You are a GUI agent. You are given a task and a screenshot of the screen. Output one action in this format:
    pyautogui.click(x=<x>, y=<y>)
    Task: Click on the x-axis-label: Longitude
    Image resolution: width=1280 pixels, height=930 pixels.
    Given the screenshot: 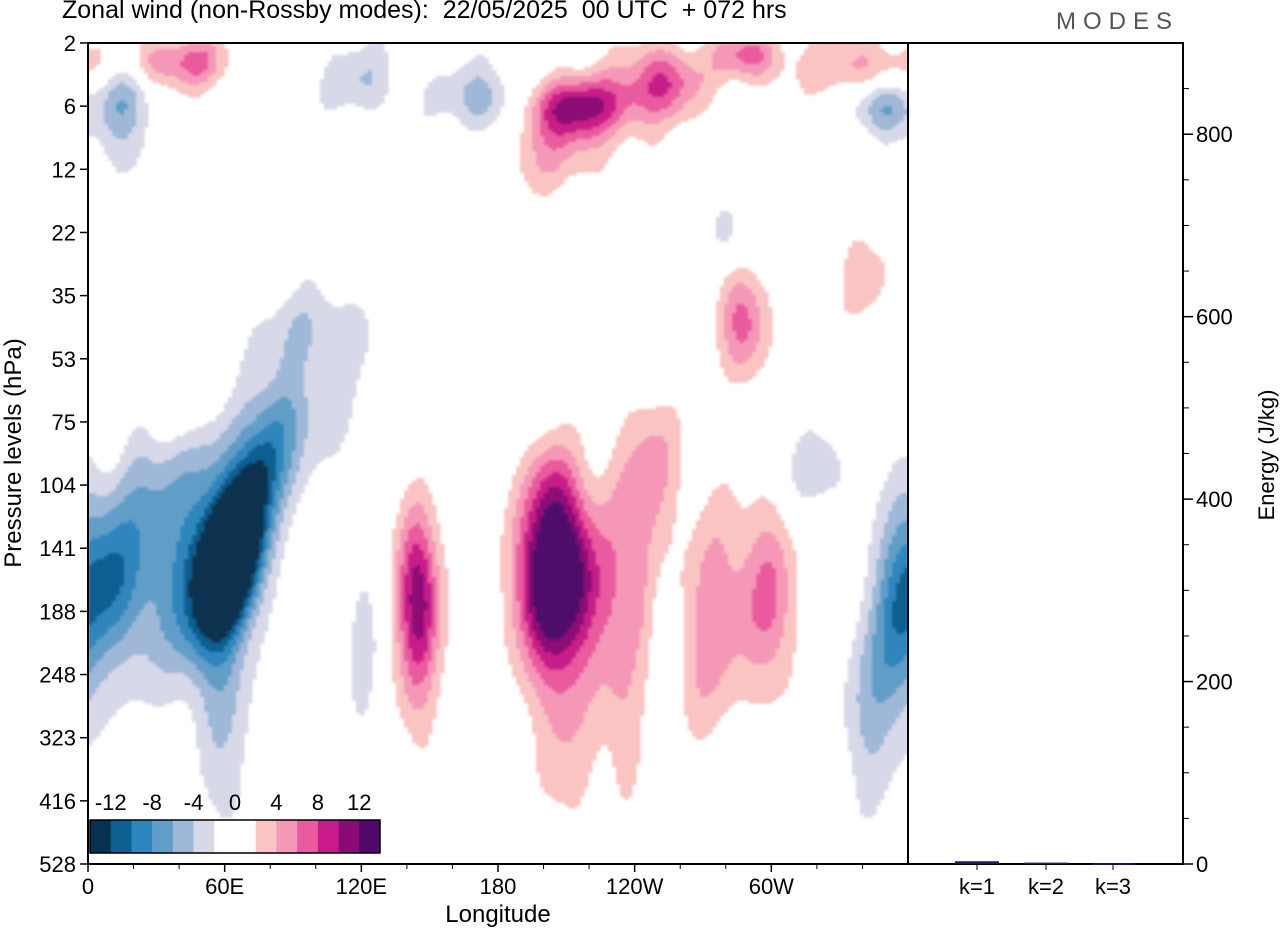 What is the action you would take?
    pyautogui.click(x=497, y=914)
    